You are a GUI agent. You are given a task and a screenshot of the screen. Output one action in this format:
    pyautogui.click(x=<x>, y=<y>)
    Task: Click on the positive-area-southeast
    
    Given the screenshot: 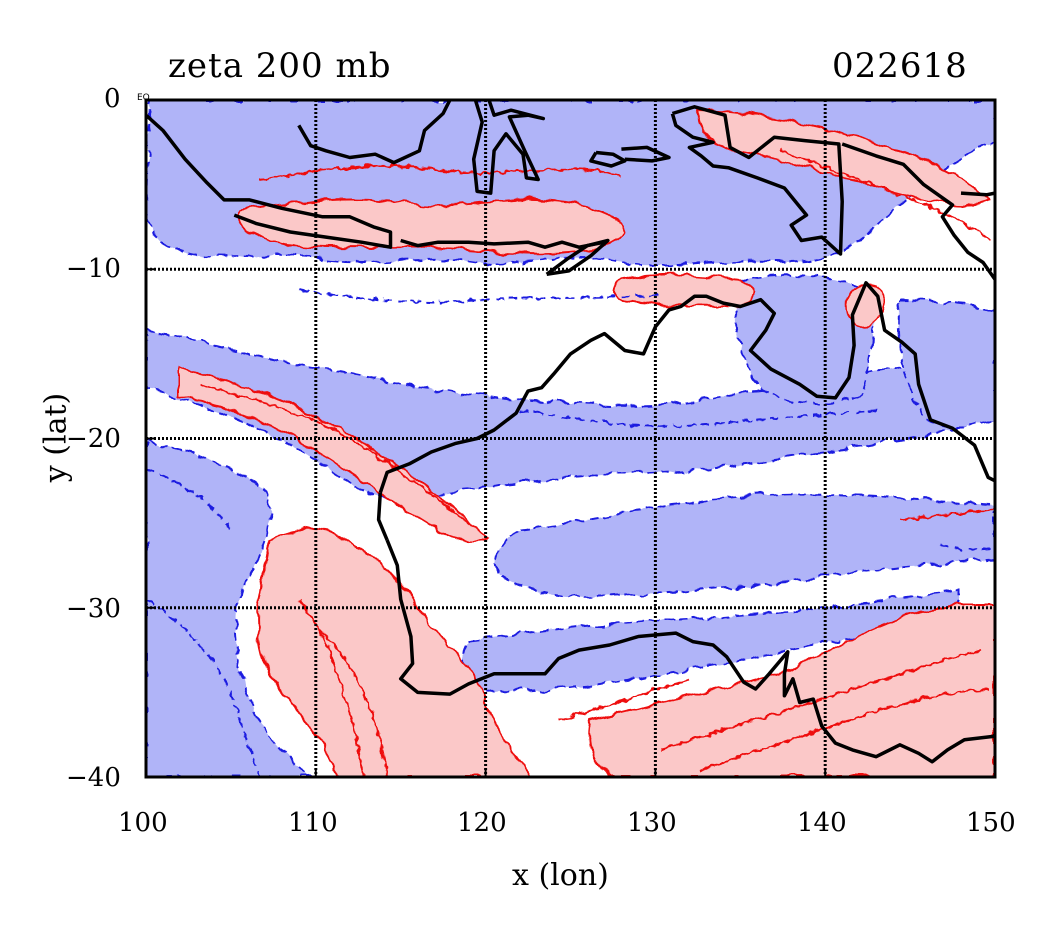 What is the action you would take?
    pyautogui.click(x=791, y=690)
    